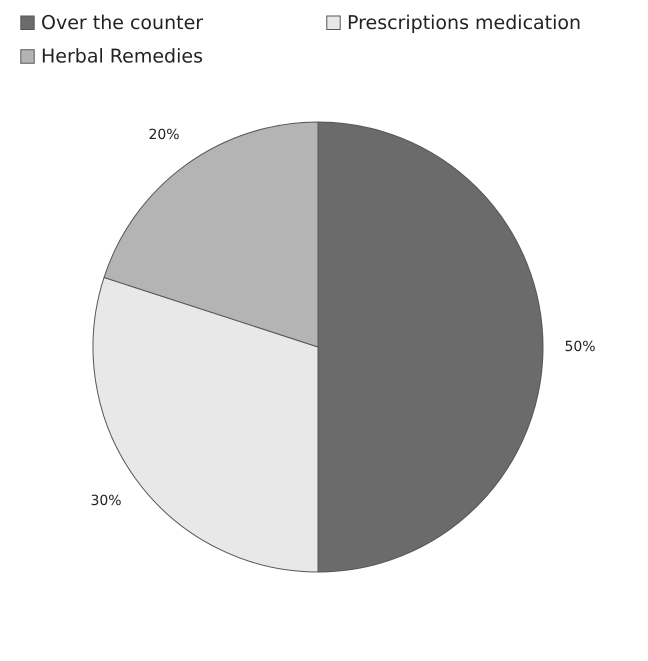  What do you see at coordinates (106, 501) in the screenshot?
I see `data-label: 30%` at bounding box center [106, 501].